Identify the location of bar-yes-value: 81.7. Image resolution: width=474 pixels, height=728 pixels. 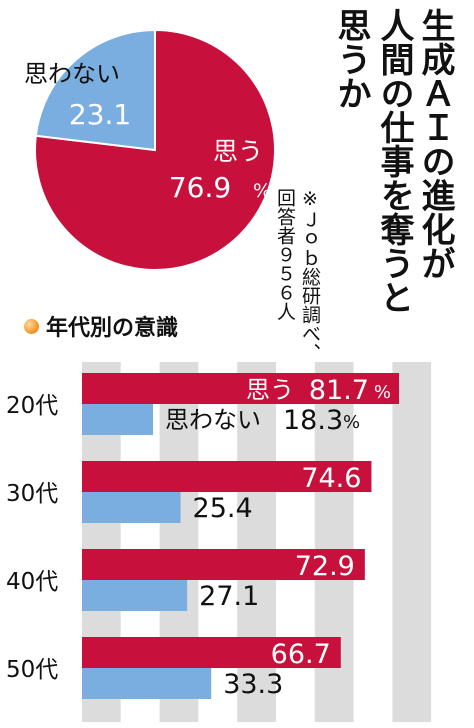
(339, 390).